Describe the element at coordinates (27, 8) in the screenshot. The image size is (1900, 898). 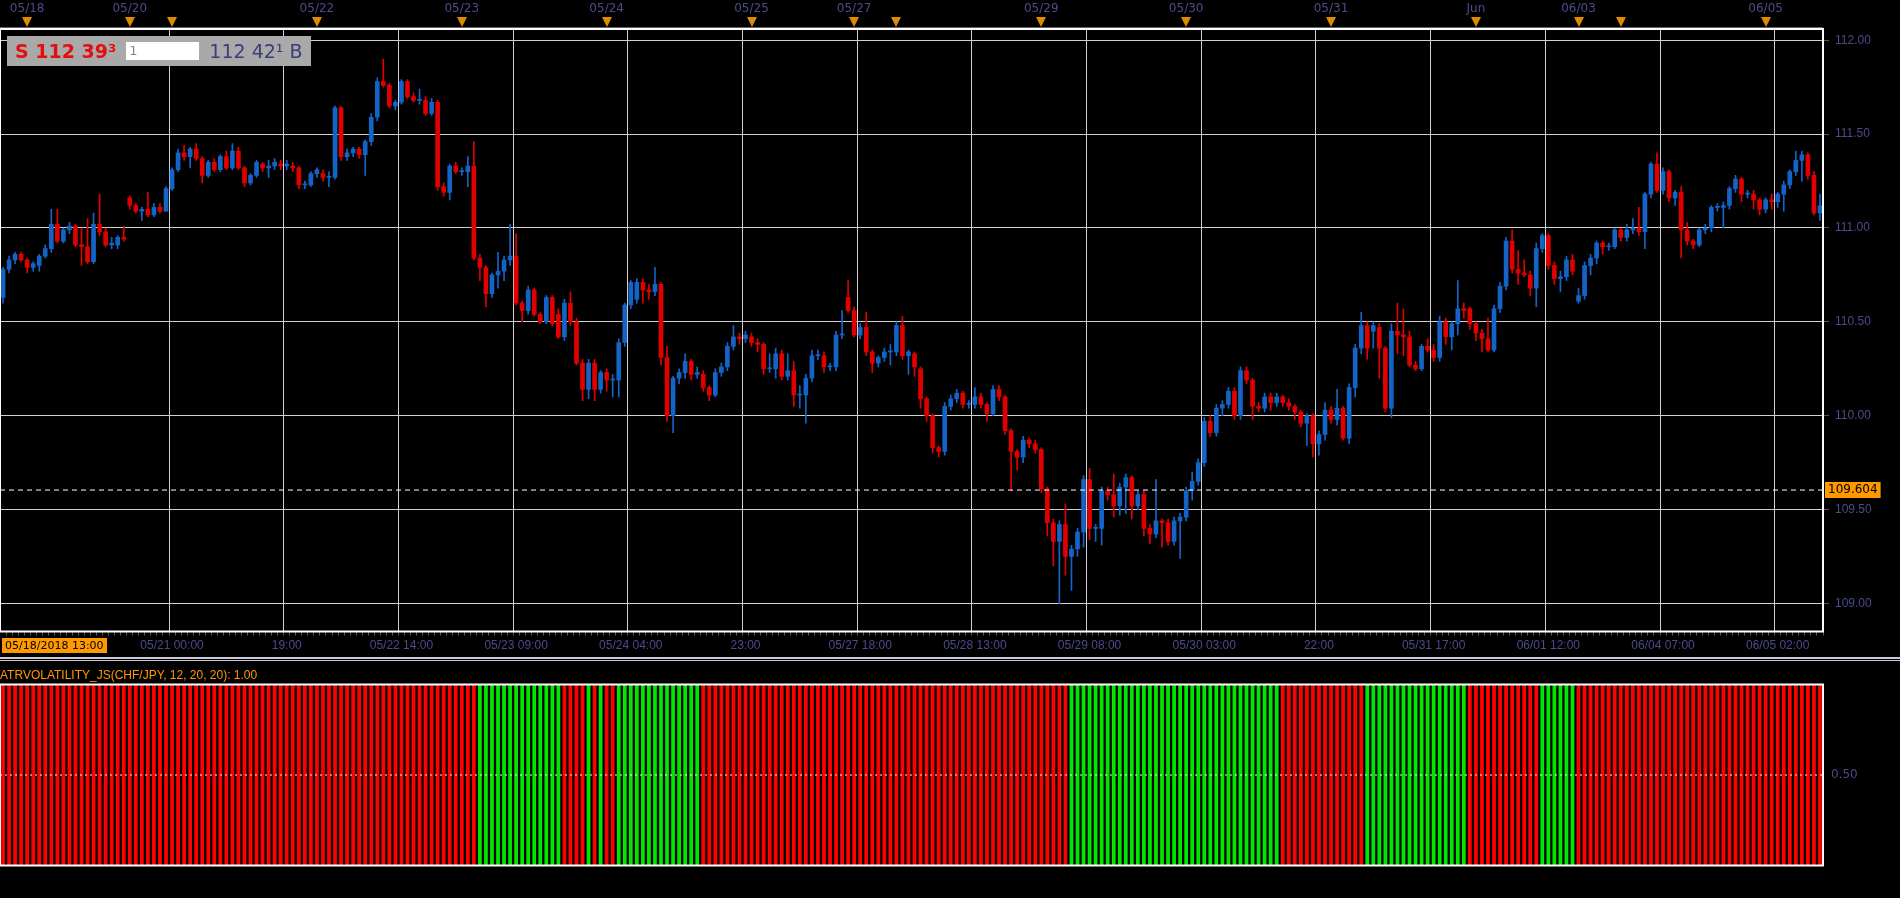
I see `text: 05/18` at that location.